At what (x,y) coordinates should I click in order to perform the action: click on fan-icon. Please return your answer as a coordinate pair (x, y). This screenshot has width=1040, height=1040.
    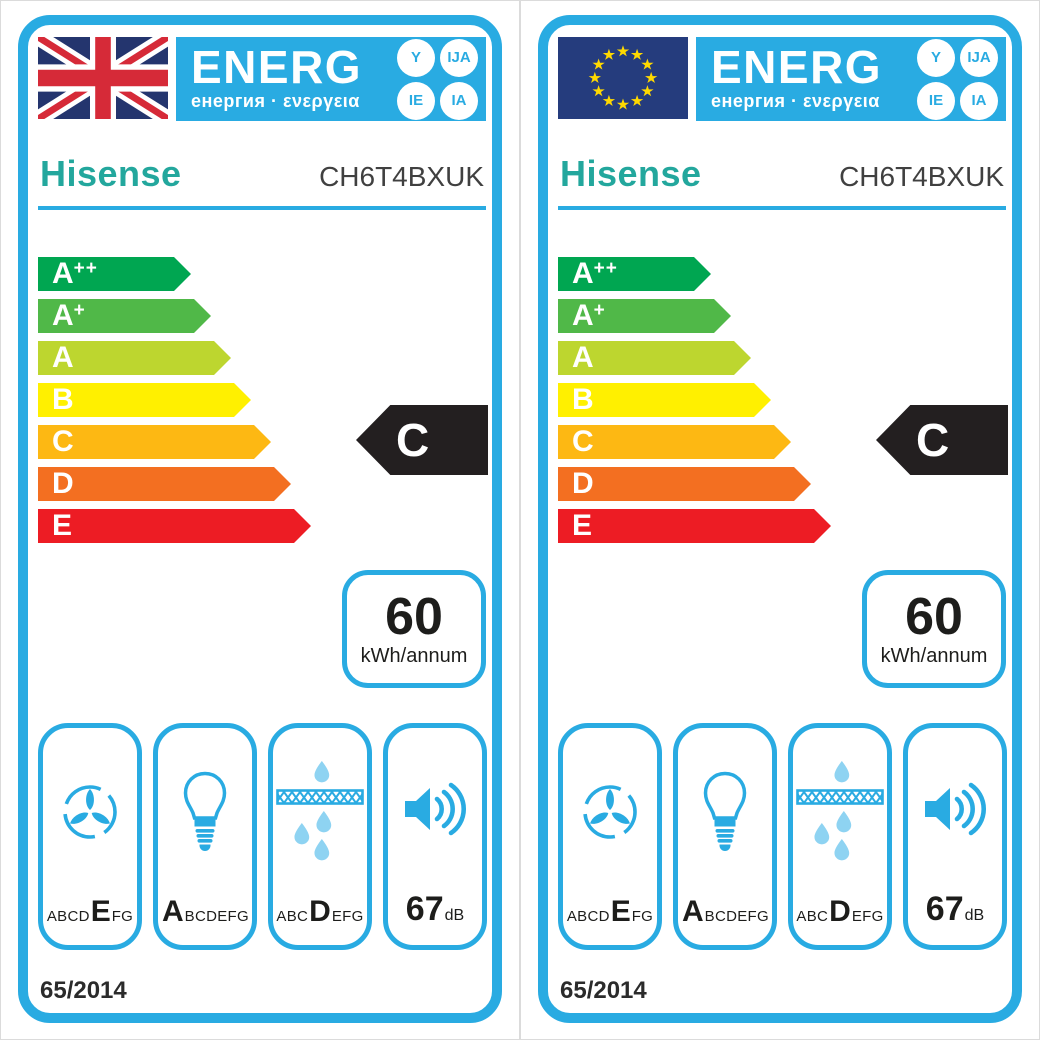
    Looking at the image, I should click on (90, 811).